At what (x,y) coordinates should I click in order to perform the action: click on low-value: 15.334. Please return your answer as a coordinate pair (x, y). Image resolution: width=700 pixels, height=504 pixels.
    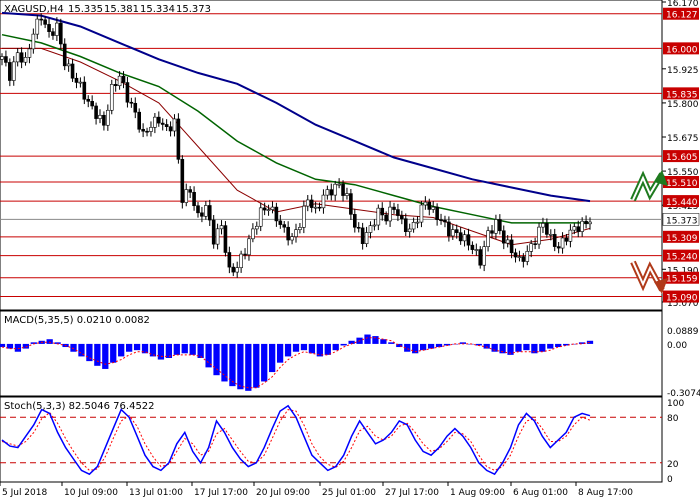
    Looking at the image, I should click on (157, 9).